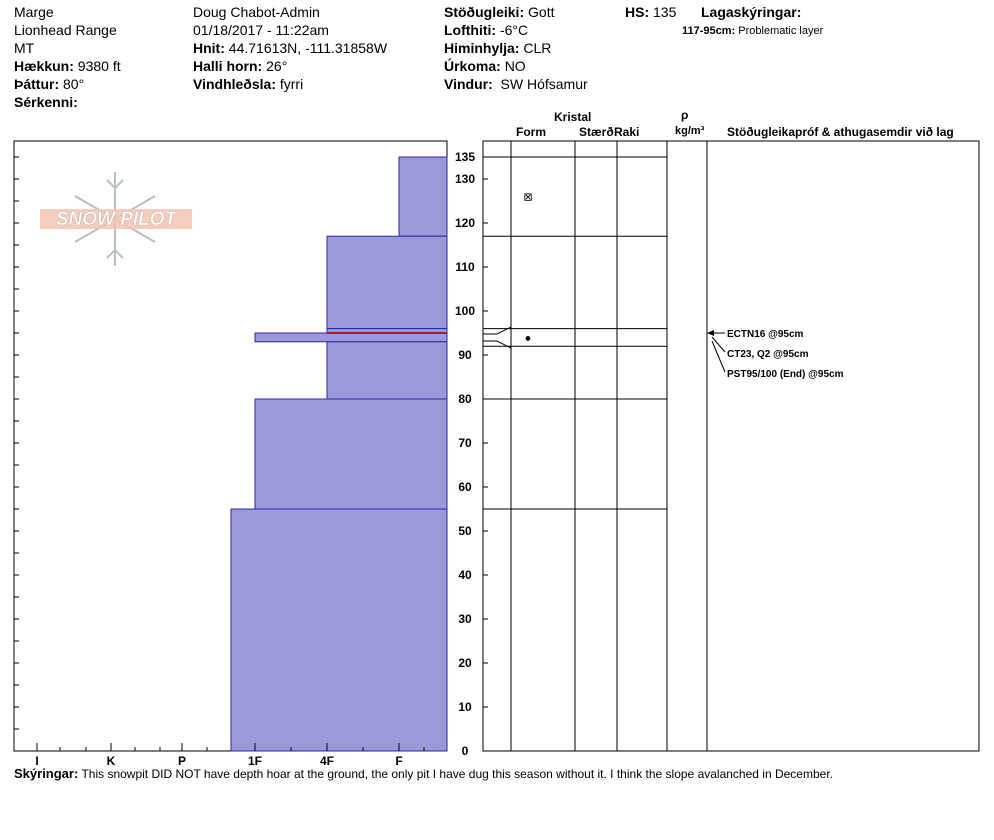 The image size is (994, 840). Describe the element at coordinates (537, 48) in the screenshot. I see `sky-value: CLR` at that location.